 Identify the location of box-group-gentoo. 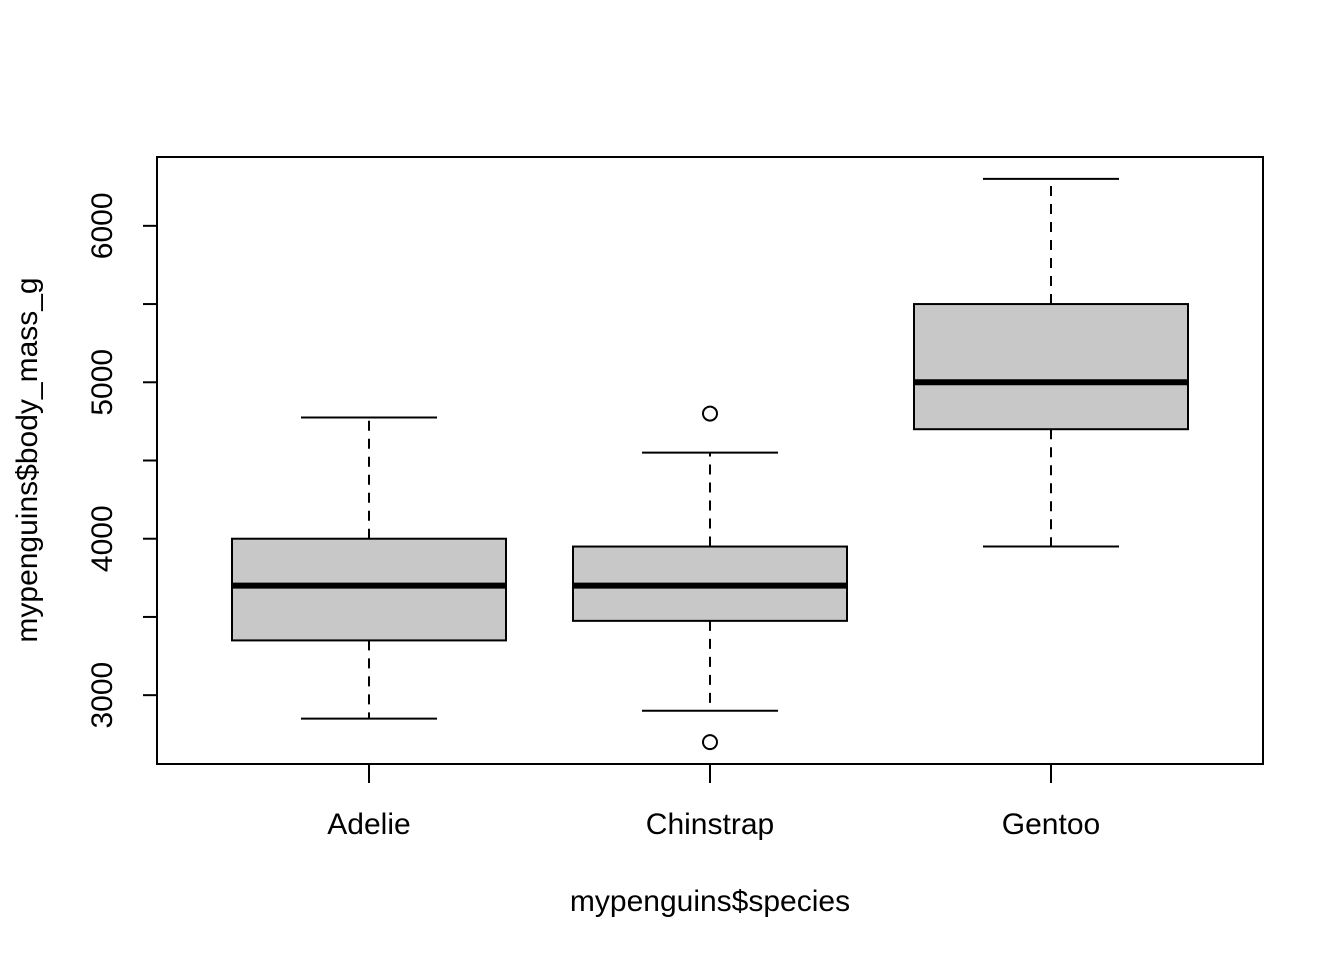
(1051, 362).